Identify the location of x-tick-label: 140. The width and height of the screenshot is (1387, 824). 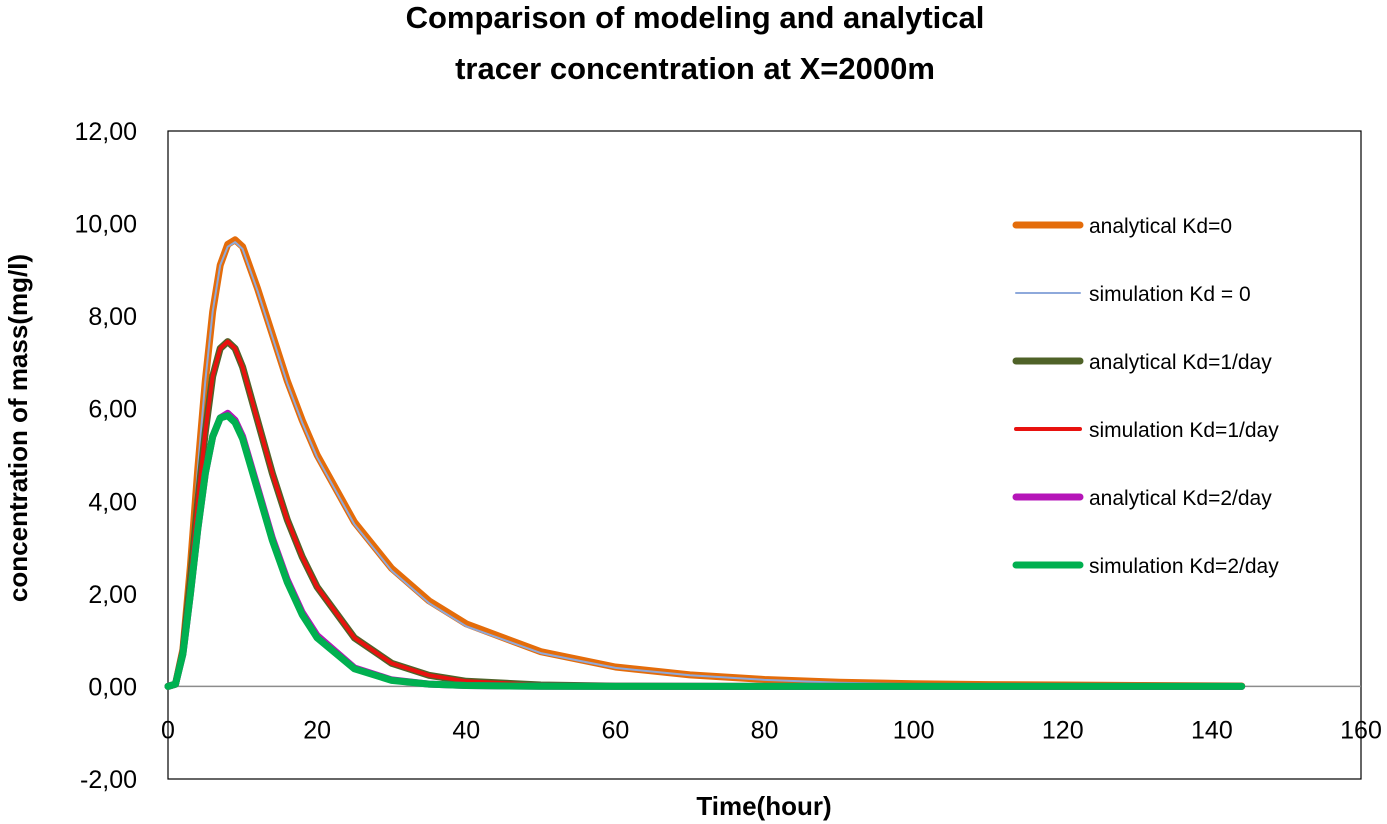
(1212, 730).